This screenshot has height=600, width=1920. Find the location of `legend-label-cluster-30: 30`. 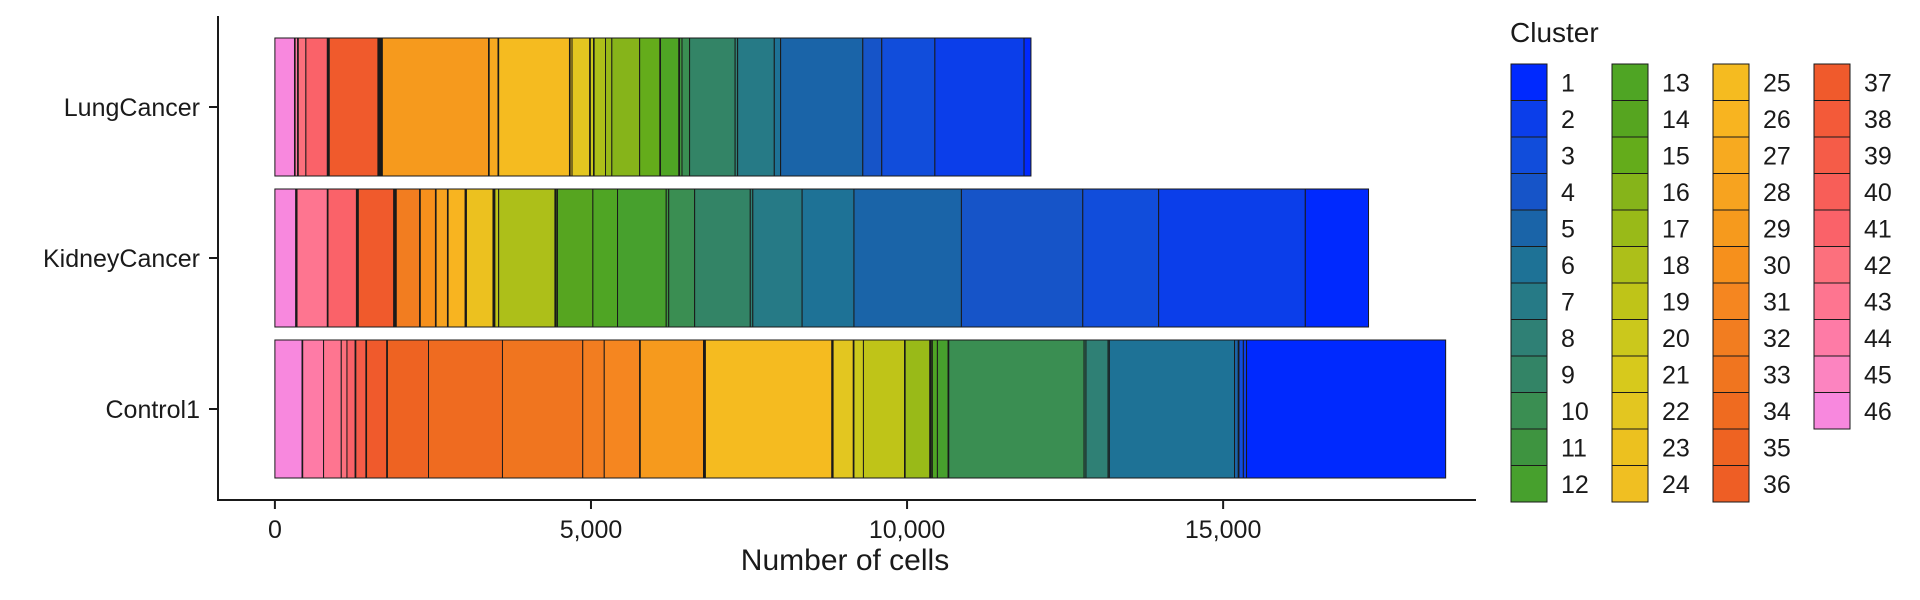

legend-label-cluster-30: 30 is located at coordinates (1777, 266).